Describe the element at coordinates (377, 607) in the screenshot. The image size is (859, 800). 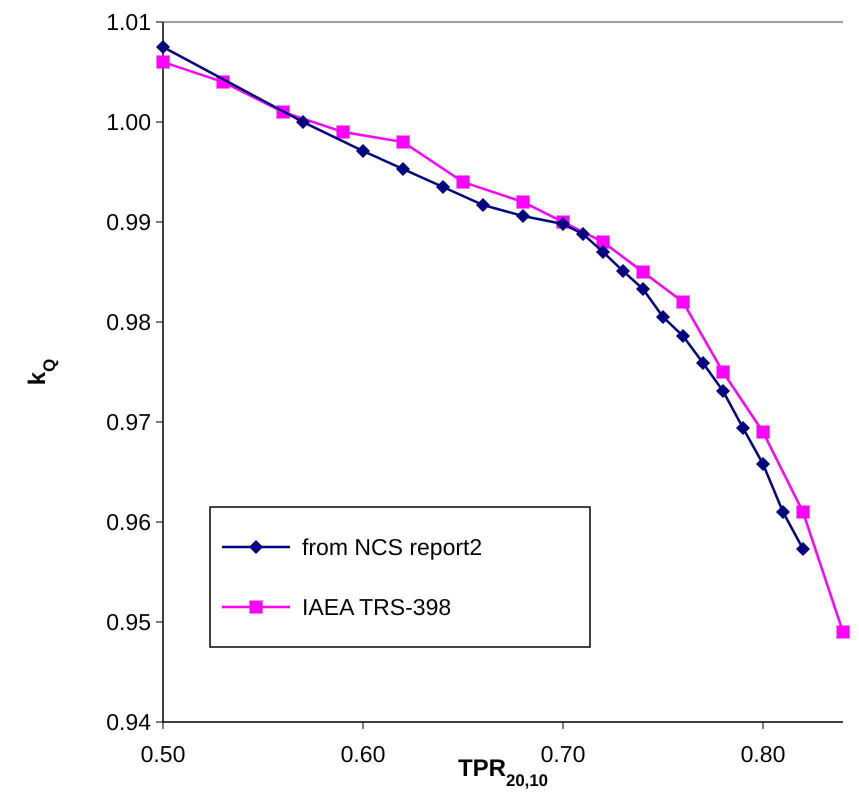
I see `legend-label: IAEA TRS-398` at that location.